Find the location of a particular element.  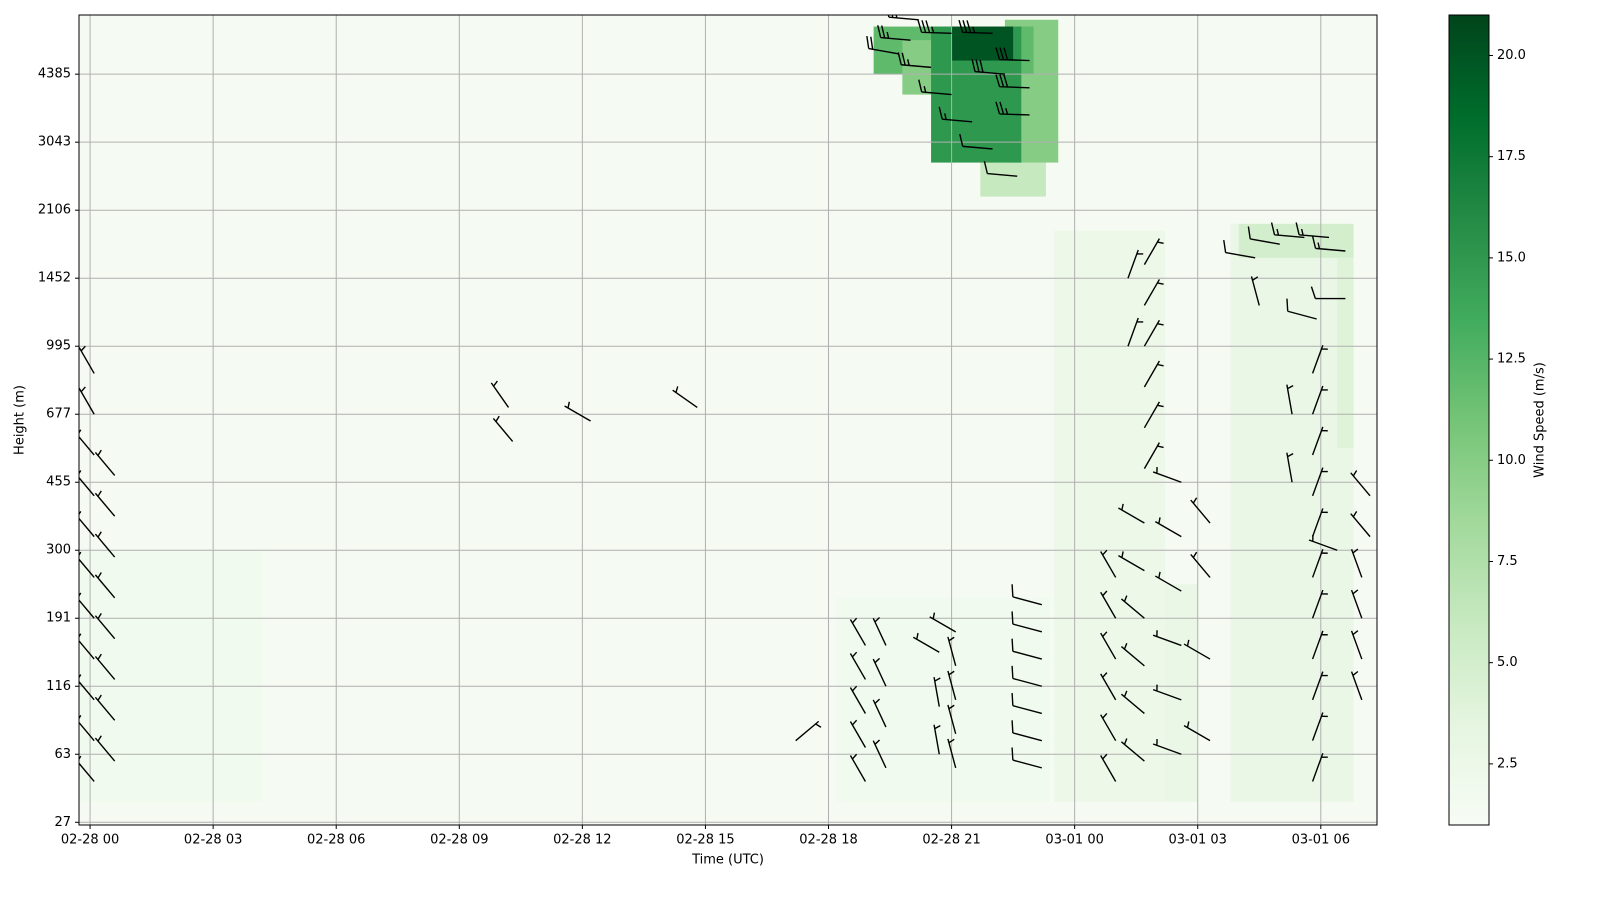

x-tick-label: 02-28 00 is located at coordinates (90, 840).